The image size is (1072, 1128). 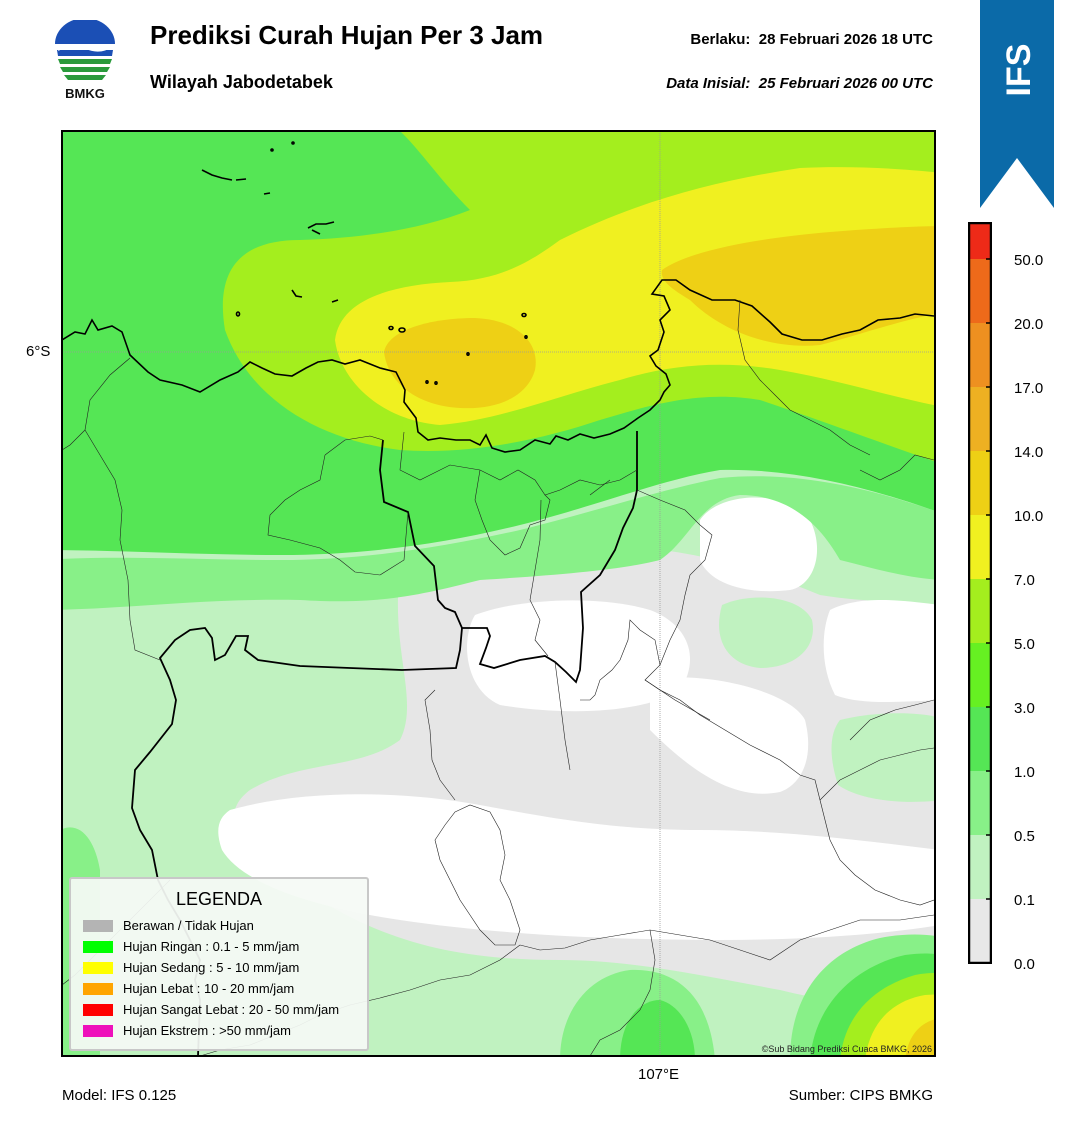 What do you see at coordinates (347, 35) in the screenshot?
I see `map-title: Prediksi Curah Hujan Per 3 Jam` at bounding box center [347, 35].